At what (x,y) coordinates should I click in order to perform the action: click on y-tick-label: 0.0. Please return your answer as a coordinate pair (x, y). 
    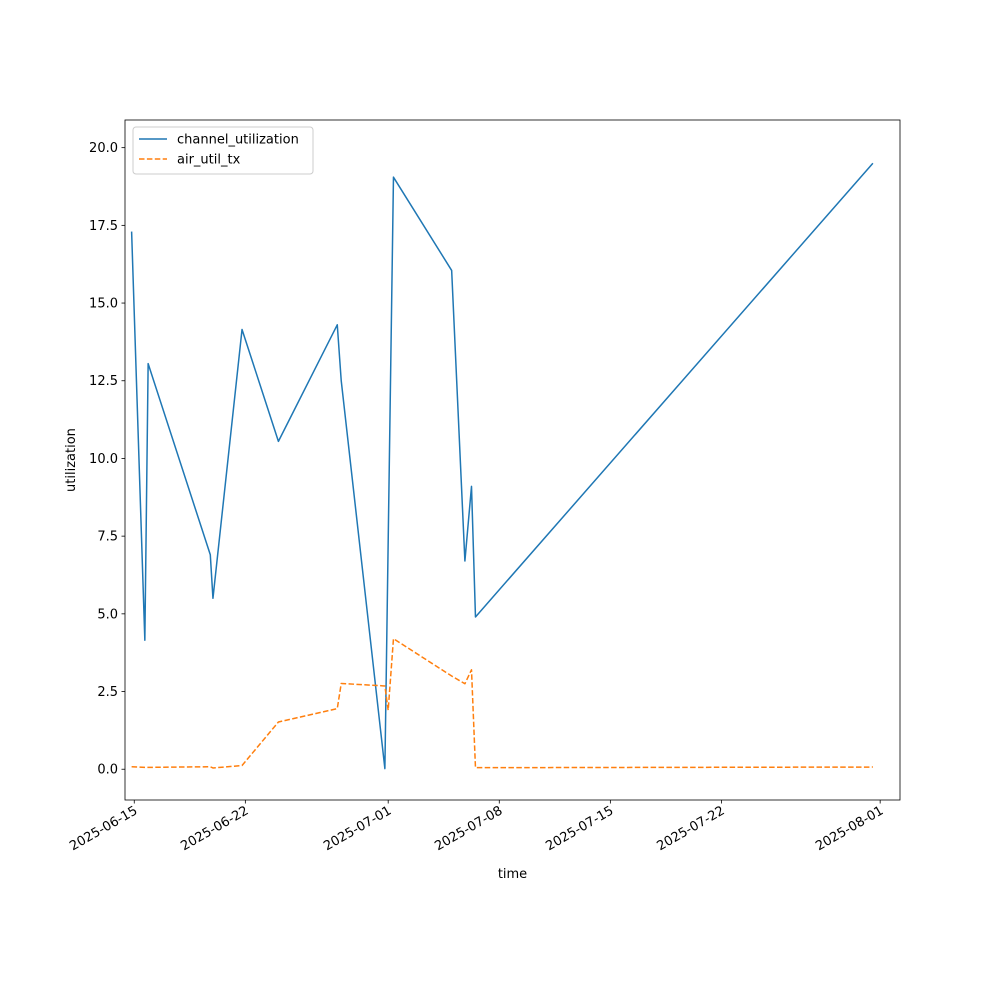
    Looking at the image, I should click on (107, 770).